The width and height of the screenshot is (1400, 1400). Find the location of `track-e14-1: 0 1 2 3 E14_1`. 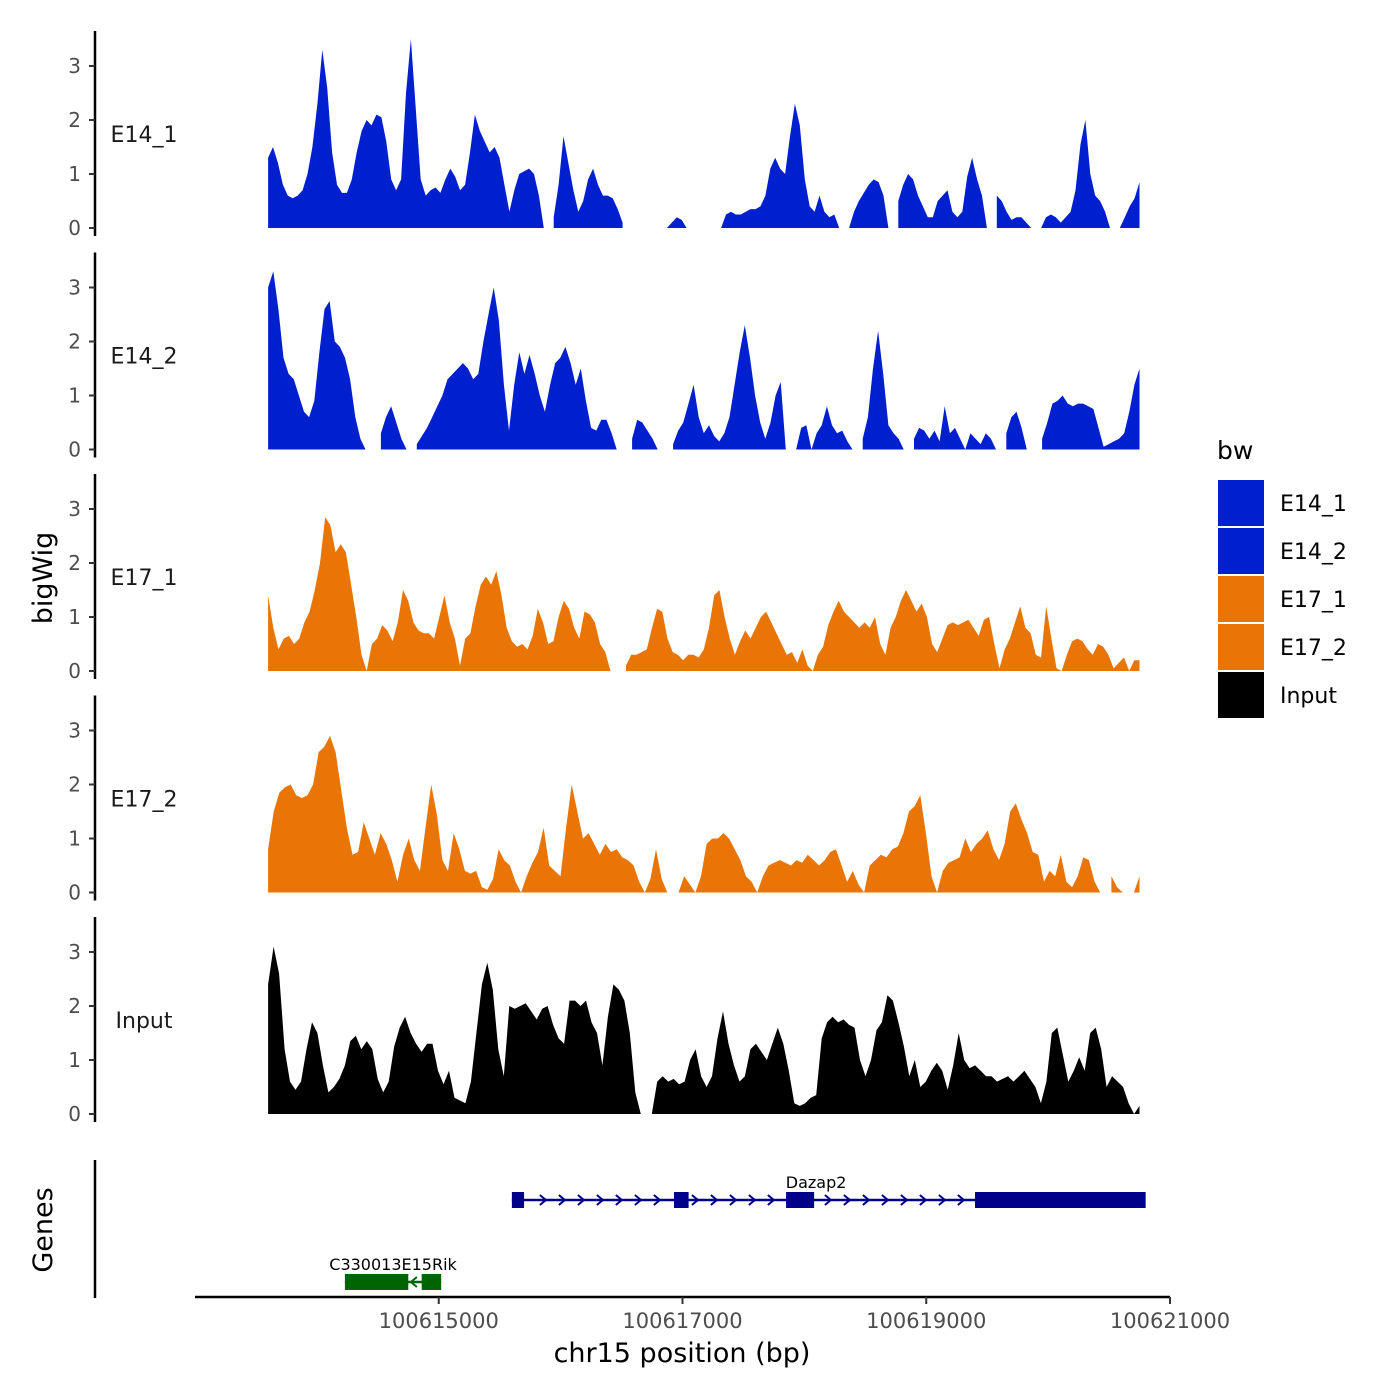

track-e14-1: 0 1 2 3 E14_1 is located at coordinates (604, 135).